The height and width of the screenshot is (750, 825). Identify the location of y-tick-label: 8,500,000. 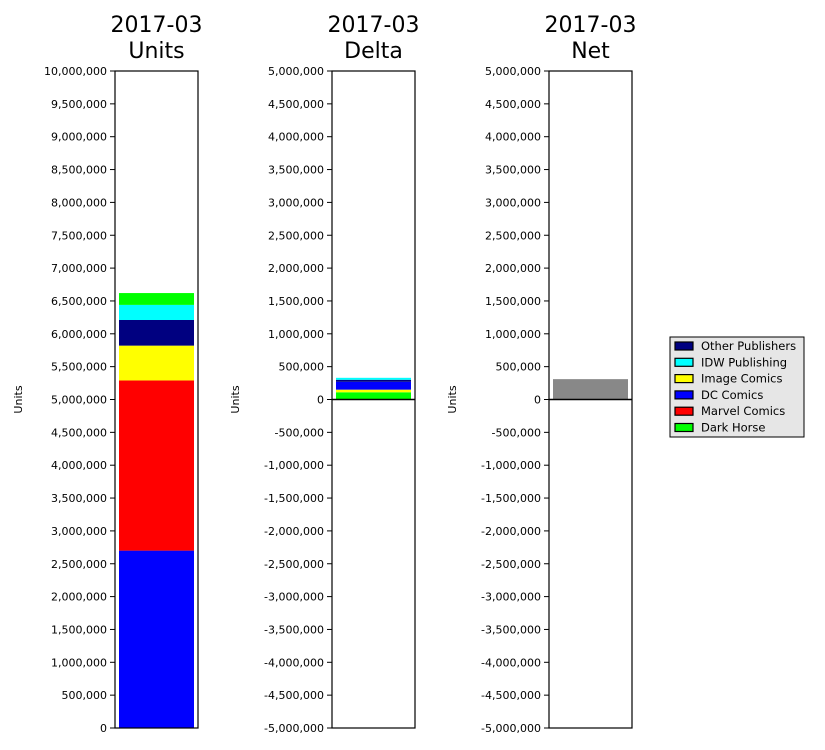
(79, 170).